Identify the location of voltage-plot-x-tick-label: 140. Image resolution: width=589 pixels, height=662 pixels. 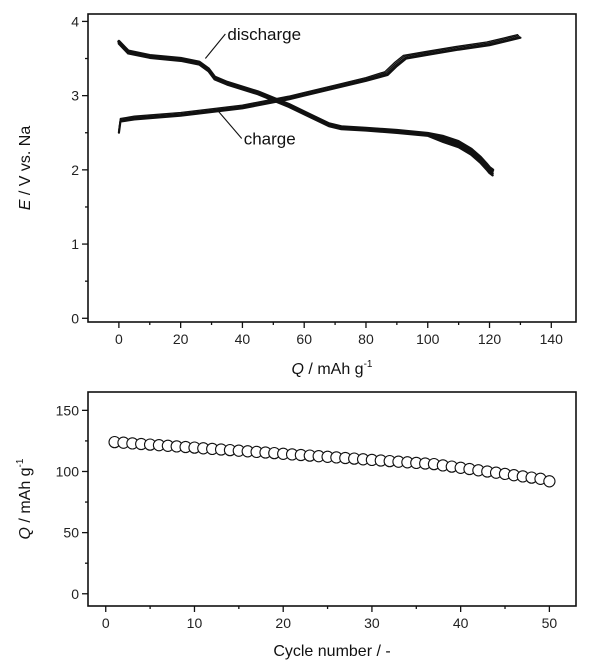
(552, 339).